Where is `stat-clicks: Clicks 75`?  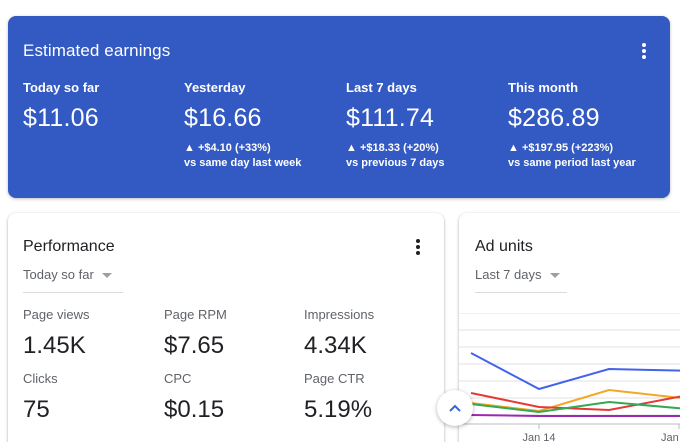 stat-clicks: Clicks 75 is located at coordinates (88, 397).